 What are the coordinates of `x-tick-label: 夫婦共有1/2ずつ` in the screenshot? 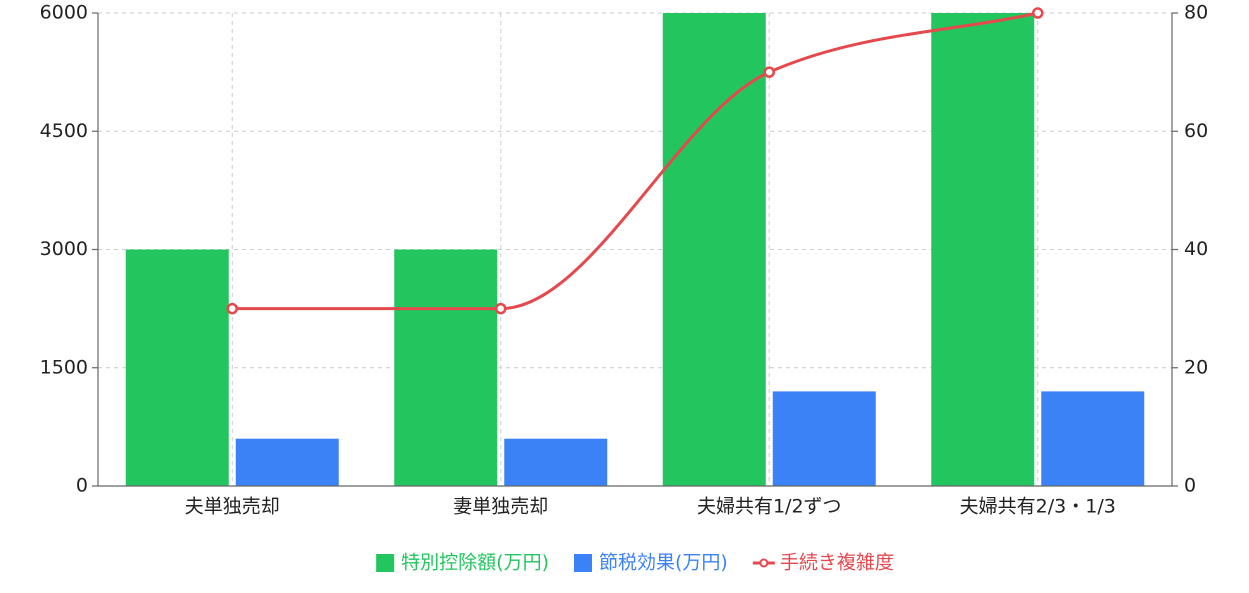 It's located at (769, 507).